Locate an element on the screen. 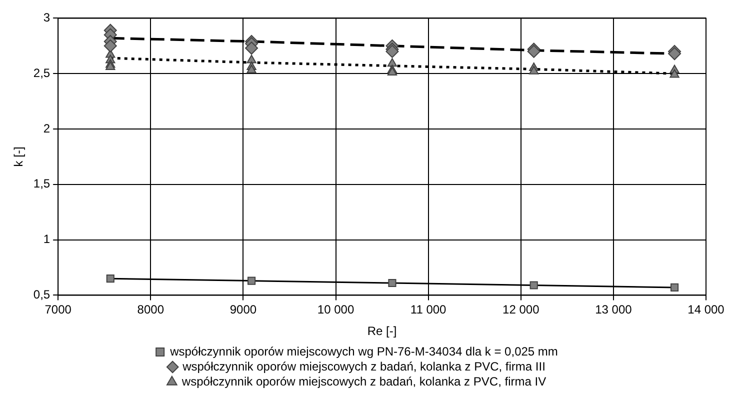  x-tick-label: 9000 is located at coordinates (243, 309).